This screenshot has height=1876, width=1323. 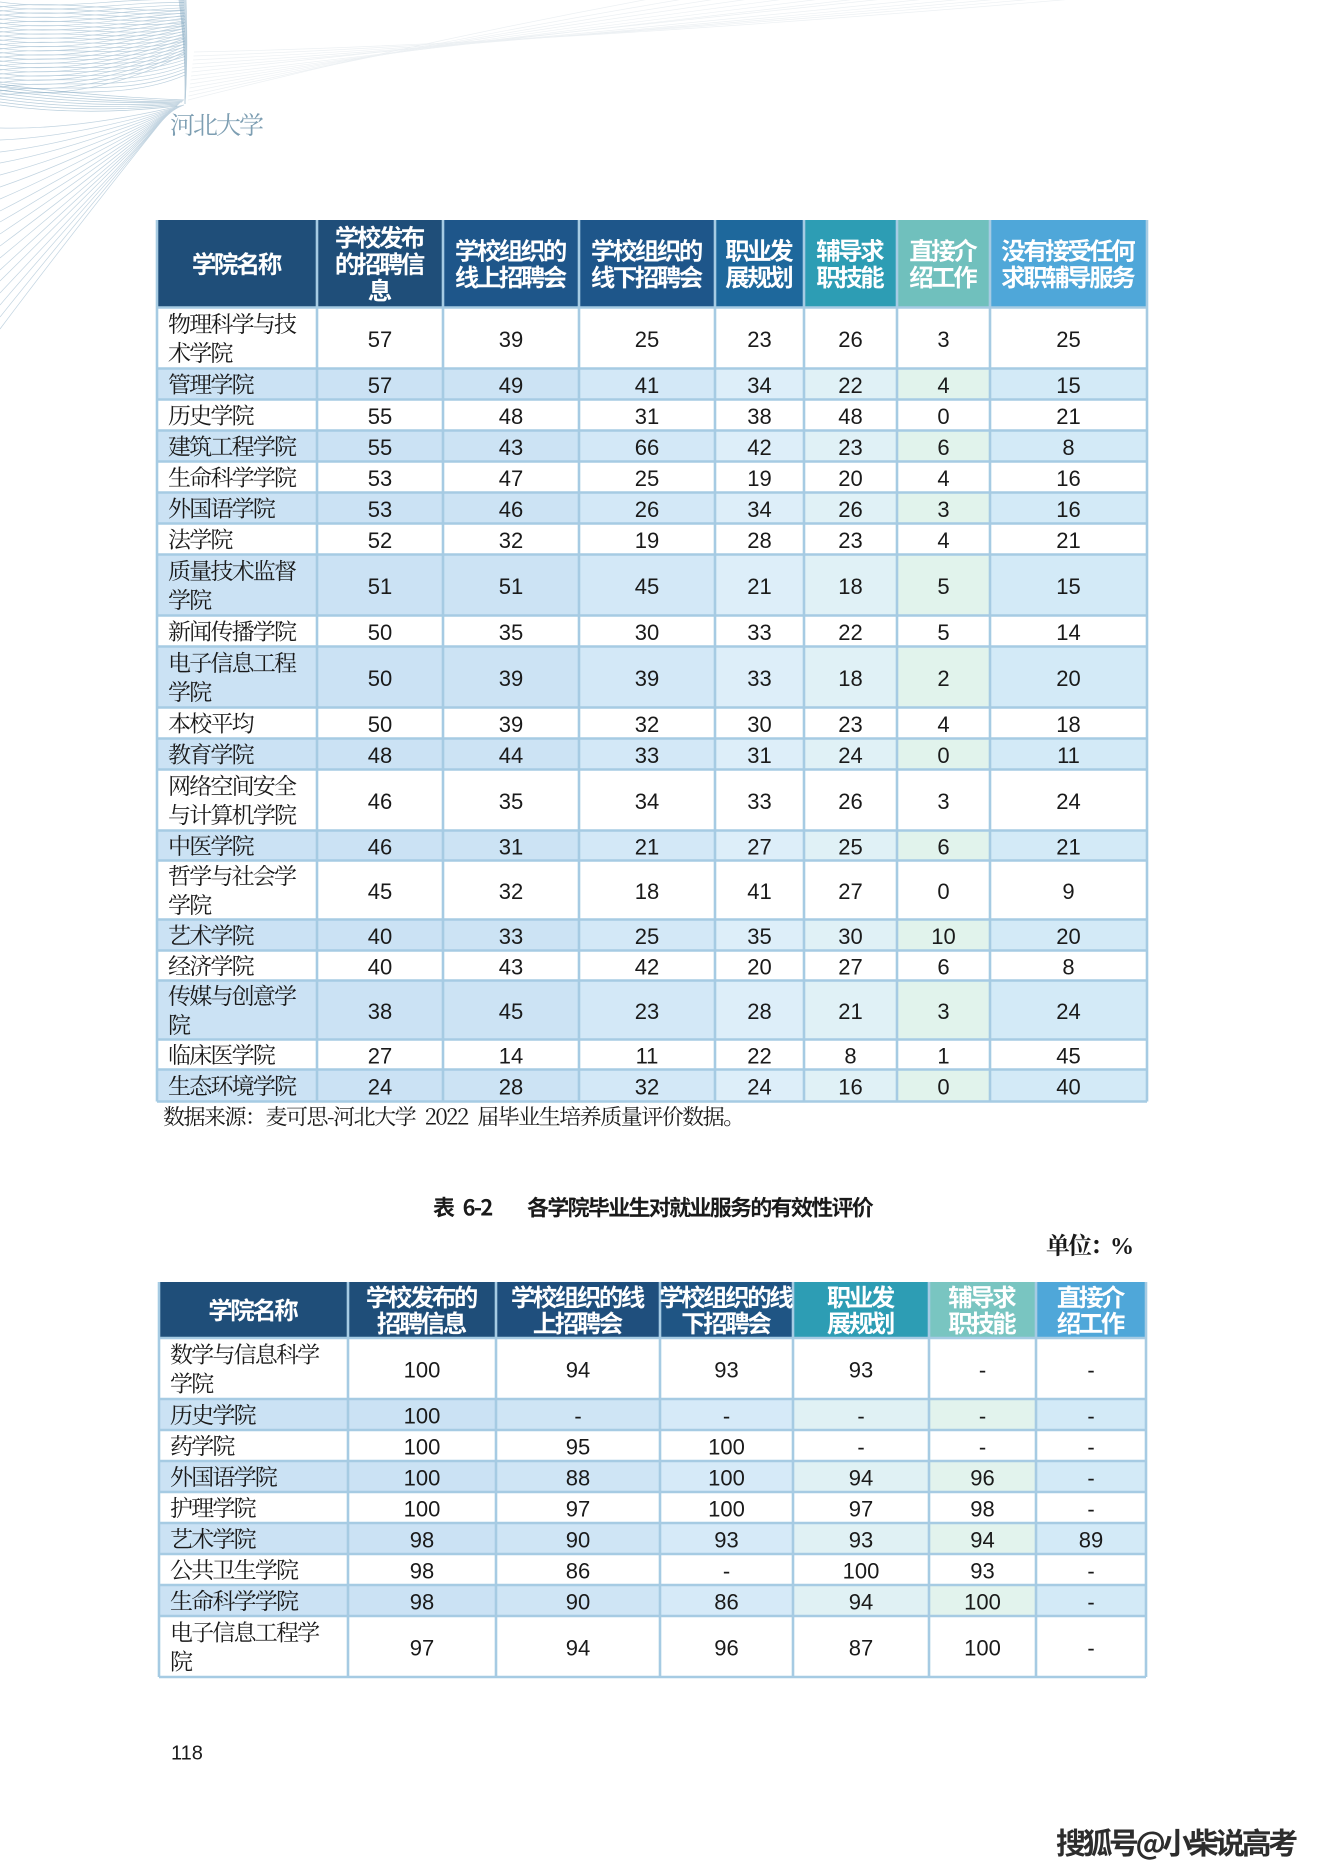 What do you see at coordinates (578, 1571) in the screenshot?
I see `svg-text: 86` at bounding box center [578, 1571].